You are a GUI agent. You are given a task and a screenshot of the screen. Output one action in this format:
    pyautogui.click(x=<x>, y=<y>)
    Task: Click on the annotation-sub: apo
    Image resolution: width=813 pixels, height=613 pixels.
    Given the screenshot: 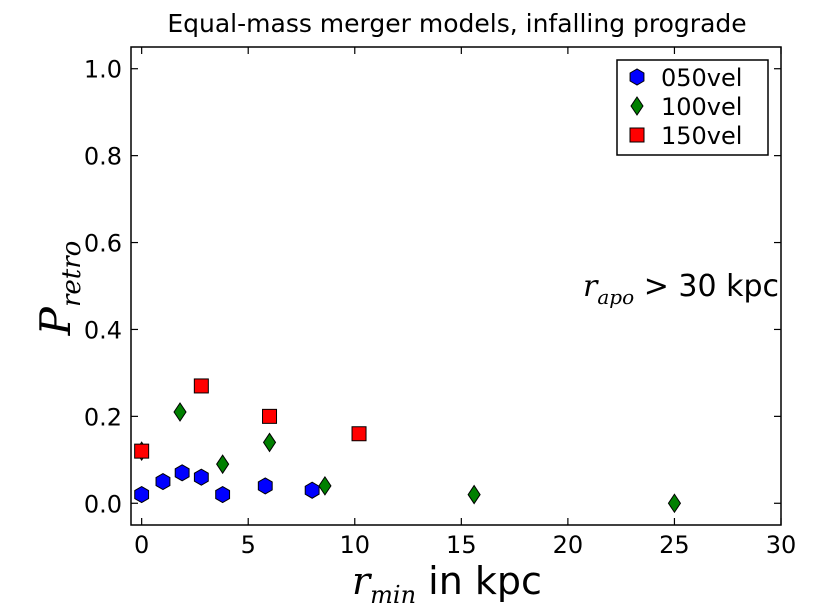 What is the action you would take?
    pyautogui.click(x=615, y=297)
    